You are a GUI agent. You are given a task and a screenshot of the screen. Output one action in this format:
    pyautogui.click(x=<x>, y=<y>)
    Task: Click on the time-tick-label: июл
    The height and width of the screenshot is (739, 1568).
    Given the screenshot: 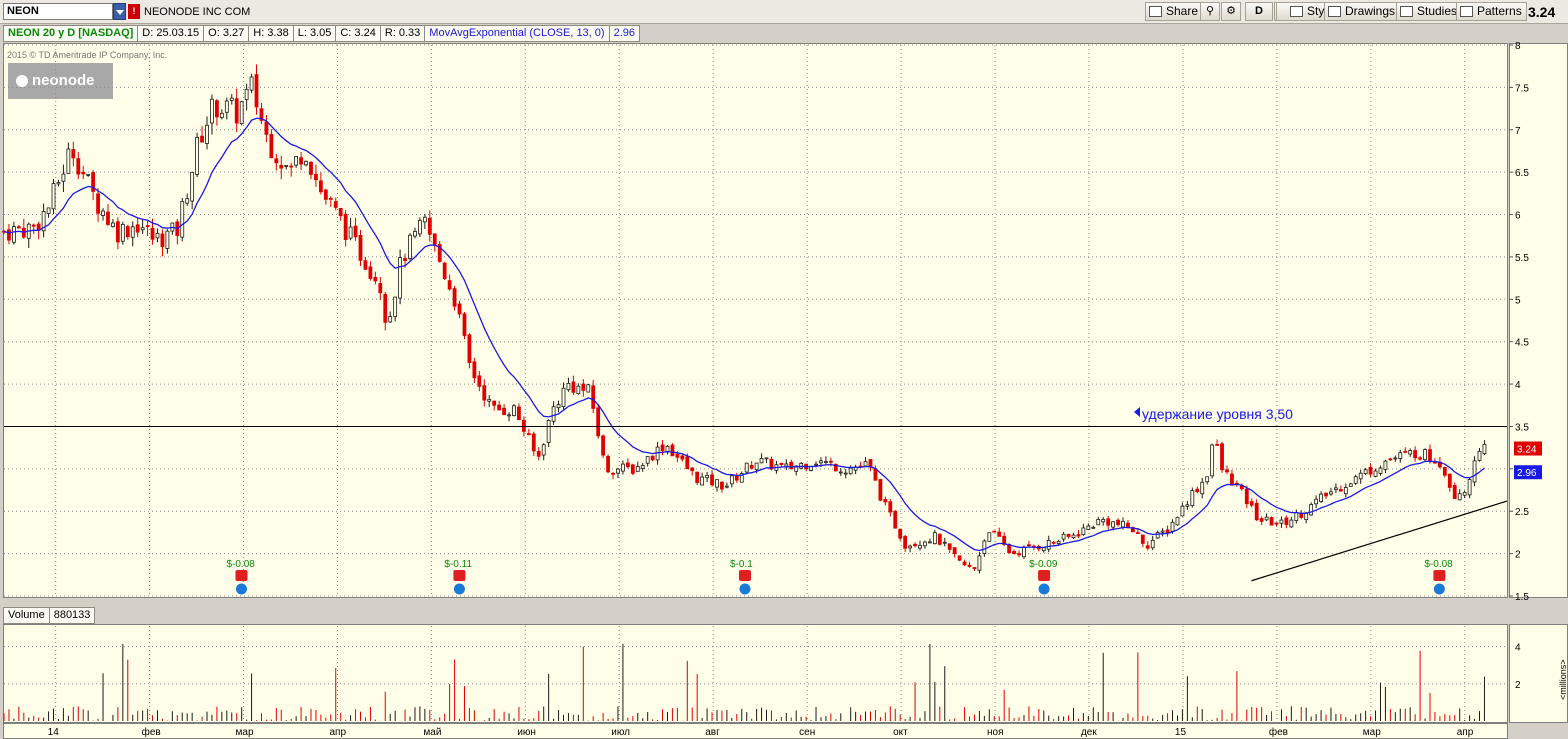 What is the action you would take?
    pyautogui.click(x=620, y=732)
    